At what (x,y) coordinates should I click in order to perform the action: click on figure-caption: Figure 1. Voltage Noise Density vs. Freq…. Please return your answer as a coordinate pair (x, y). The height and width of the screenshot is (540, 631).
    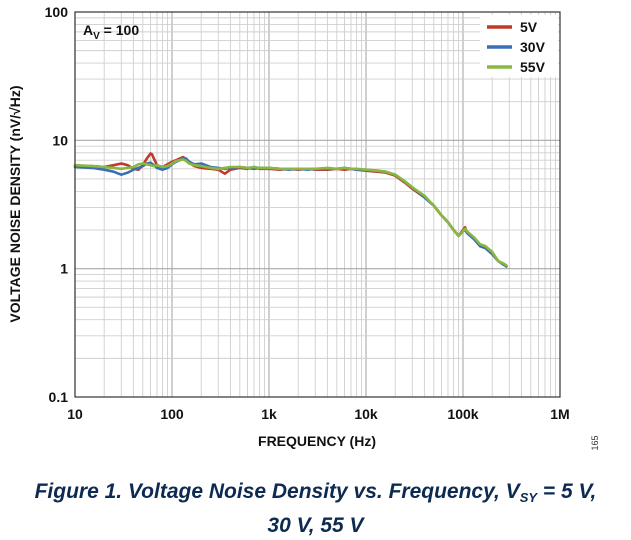
    Looking at the image, I should click on (315, 509).